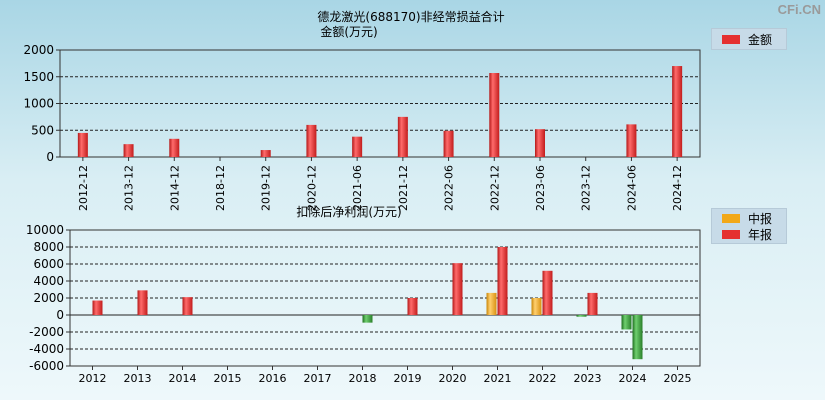 This screenshot has width=825, height=400. I want to click on chart1-ytick-label: 2000, so click(38, 50).